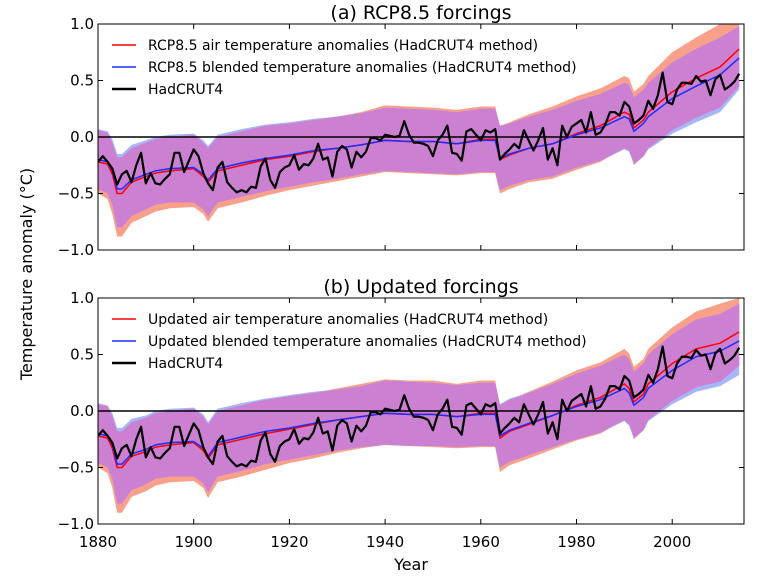  Describe the element at coordinates (481, 542) in the screenshot. I see `x-tick-label: 1960` at that location.